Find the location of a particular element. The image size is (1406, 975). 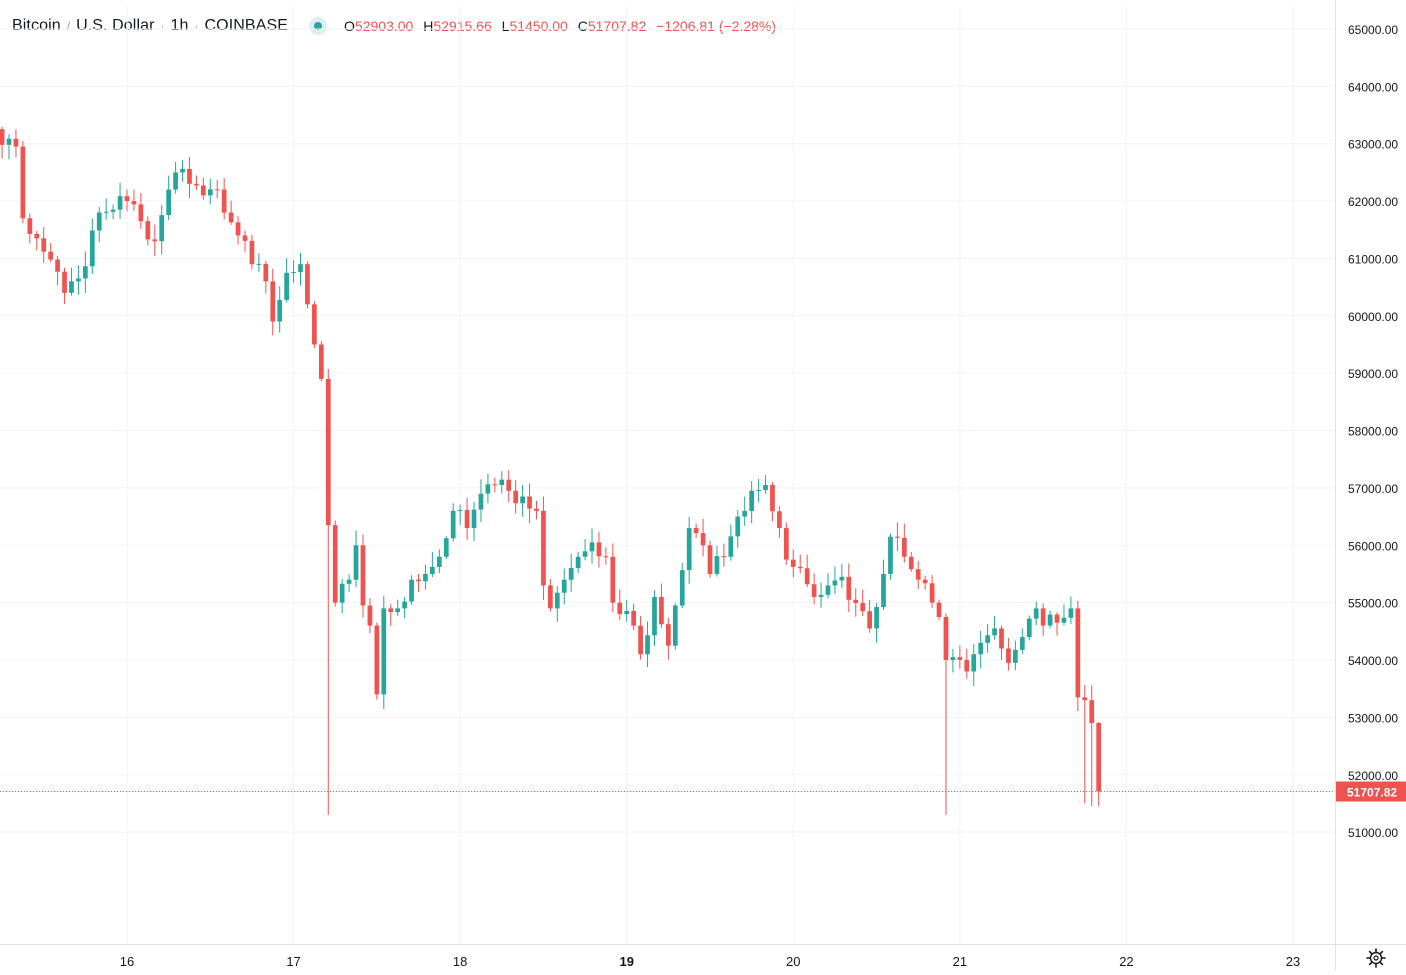

last-price-label: 51707.82 is located at coordinates (1372, 793).